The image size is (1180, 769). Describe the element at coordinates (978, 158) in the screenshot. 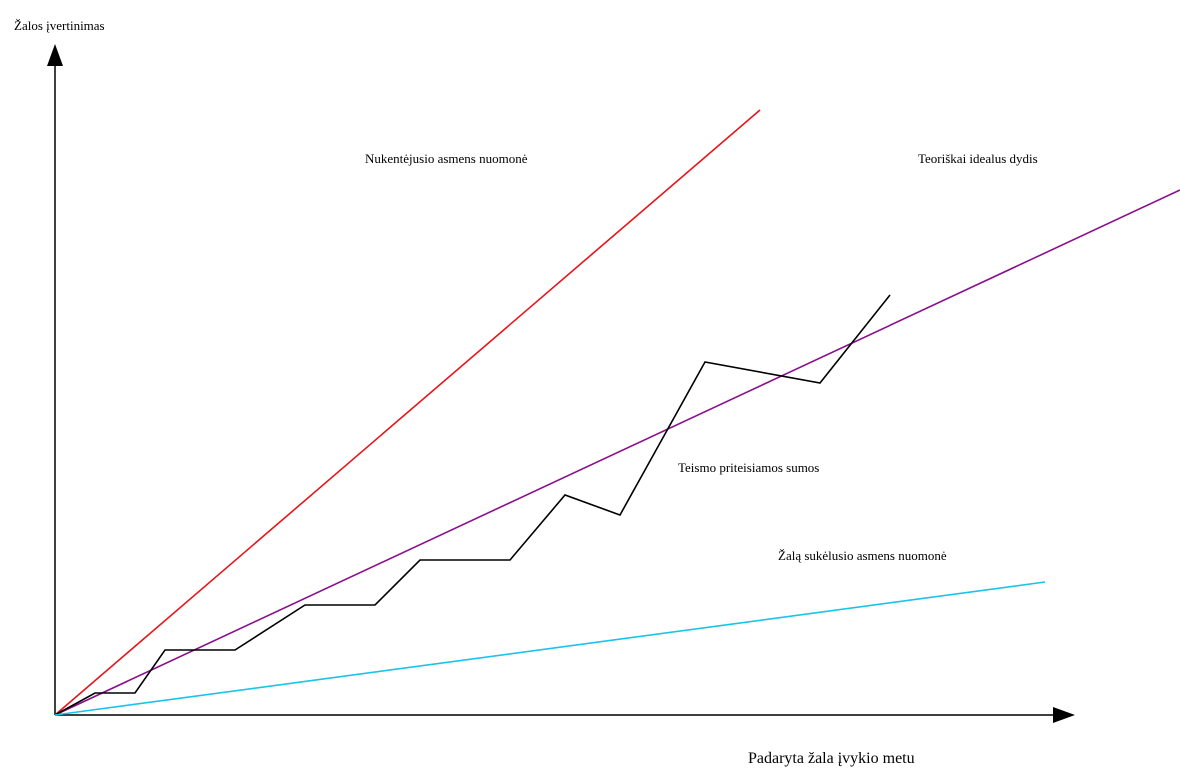

I see `series-label-theoretical-ideal: Teoriškai idealus dydis` at that location.